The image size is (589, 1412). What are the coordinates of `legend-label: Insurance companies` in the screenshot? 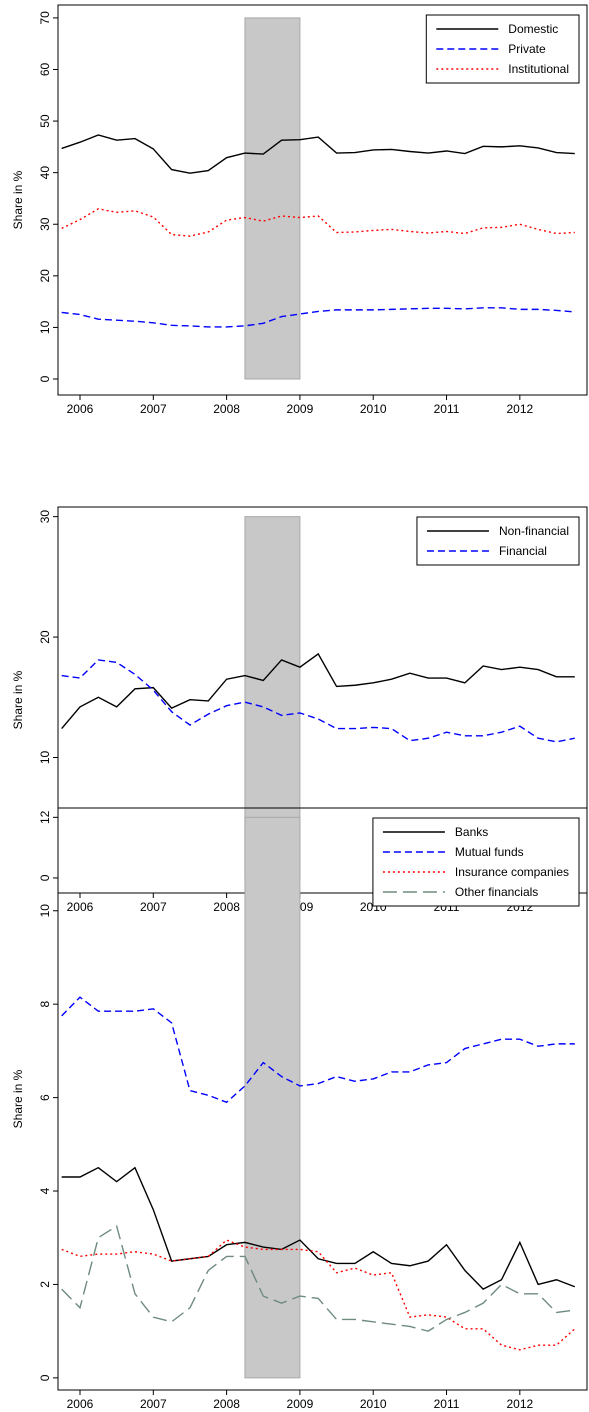 It's located at (512, 872).